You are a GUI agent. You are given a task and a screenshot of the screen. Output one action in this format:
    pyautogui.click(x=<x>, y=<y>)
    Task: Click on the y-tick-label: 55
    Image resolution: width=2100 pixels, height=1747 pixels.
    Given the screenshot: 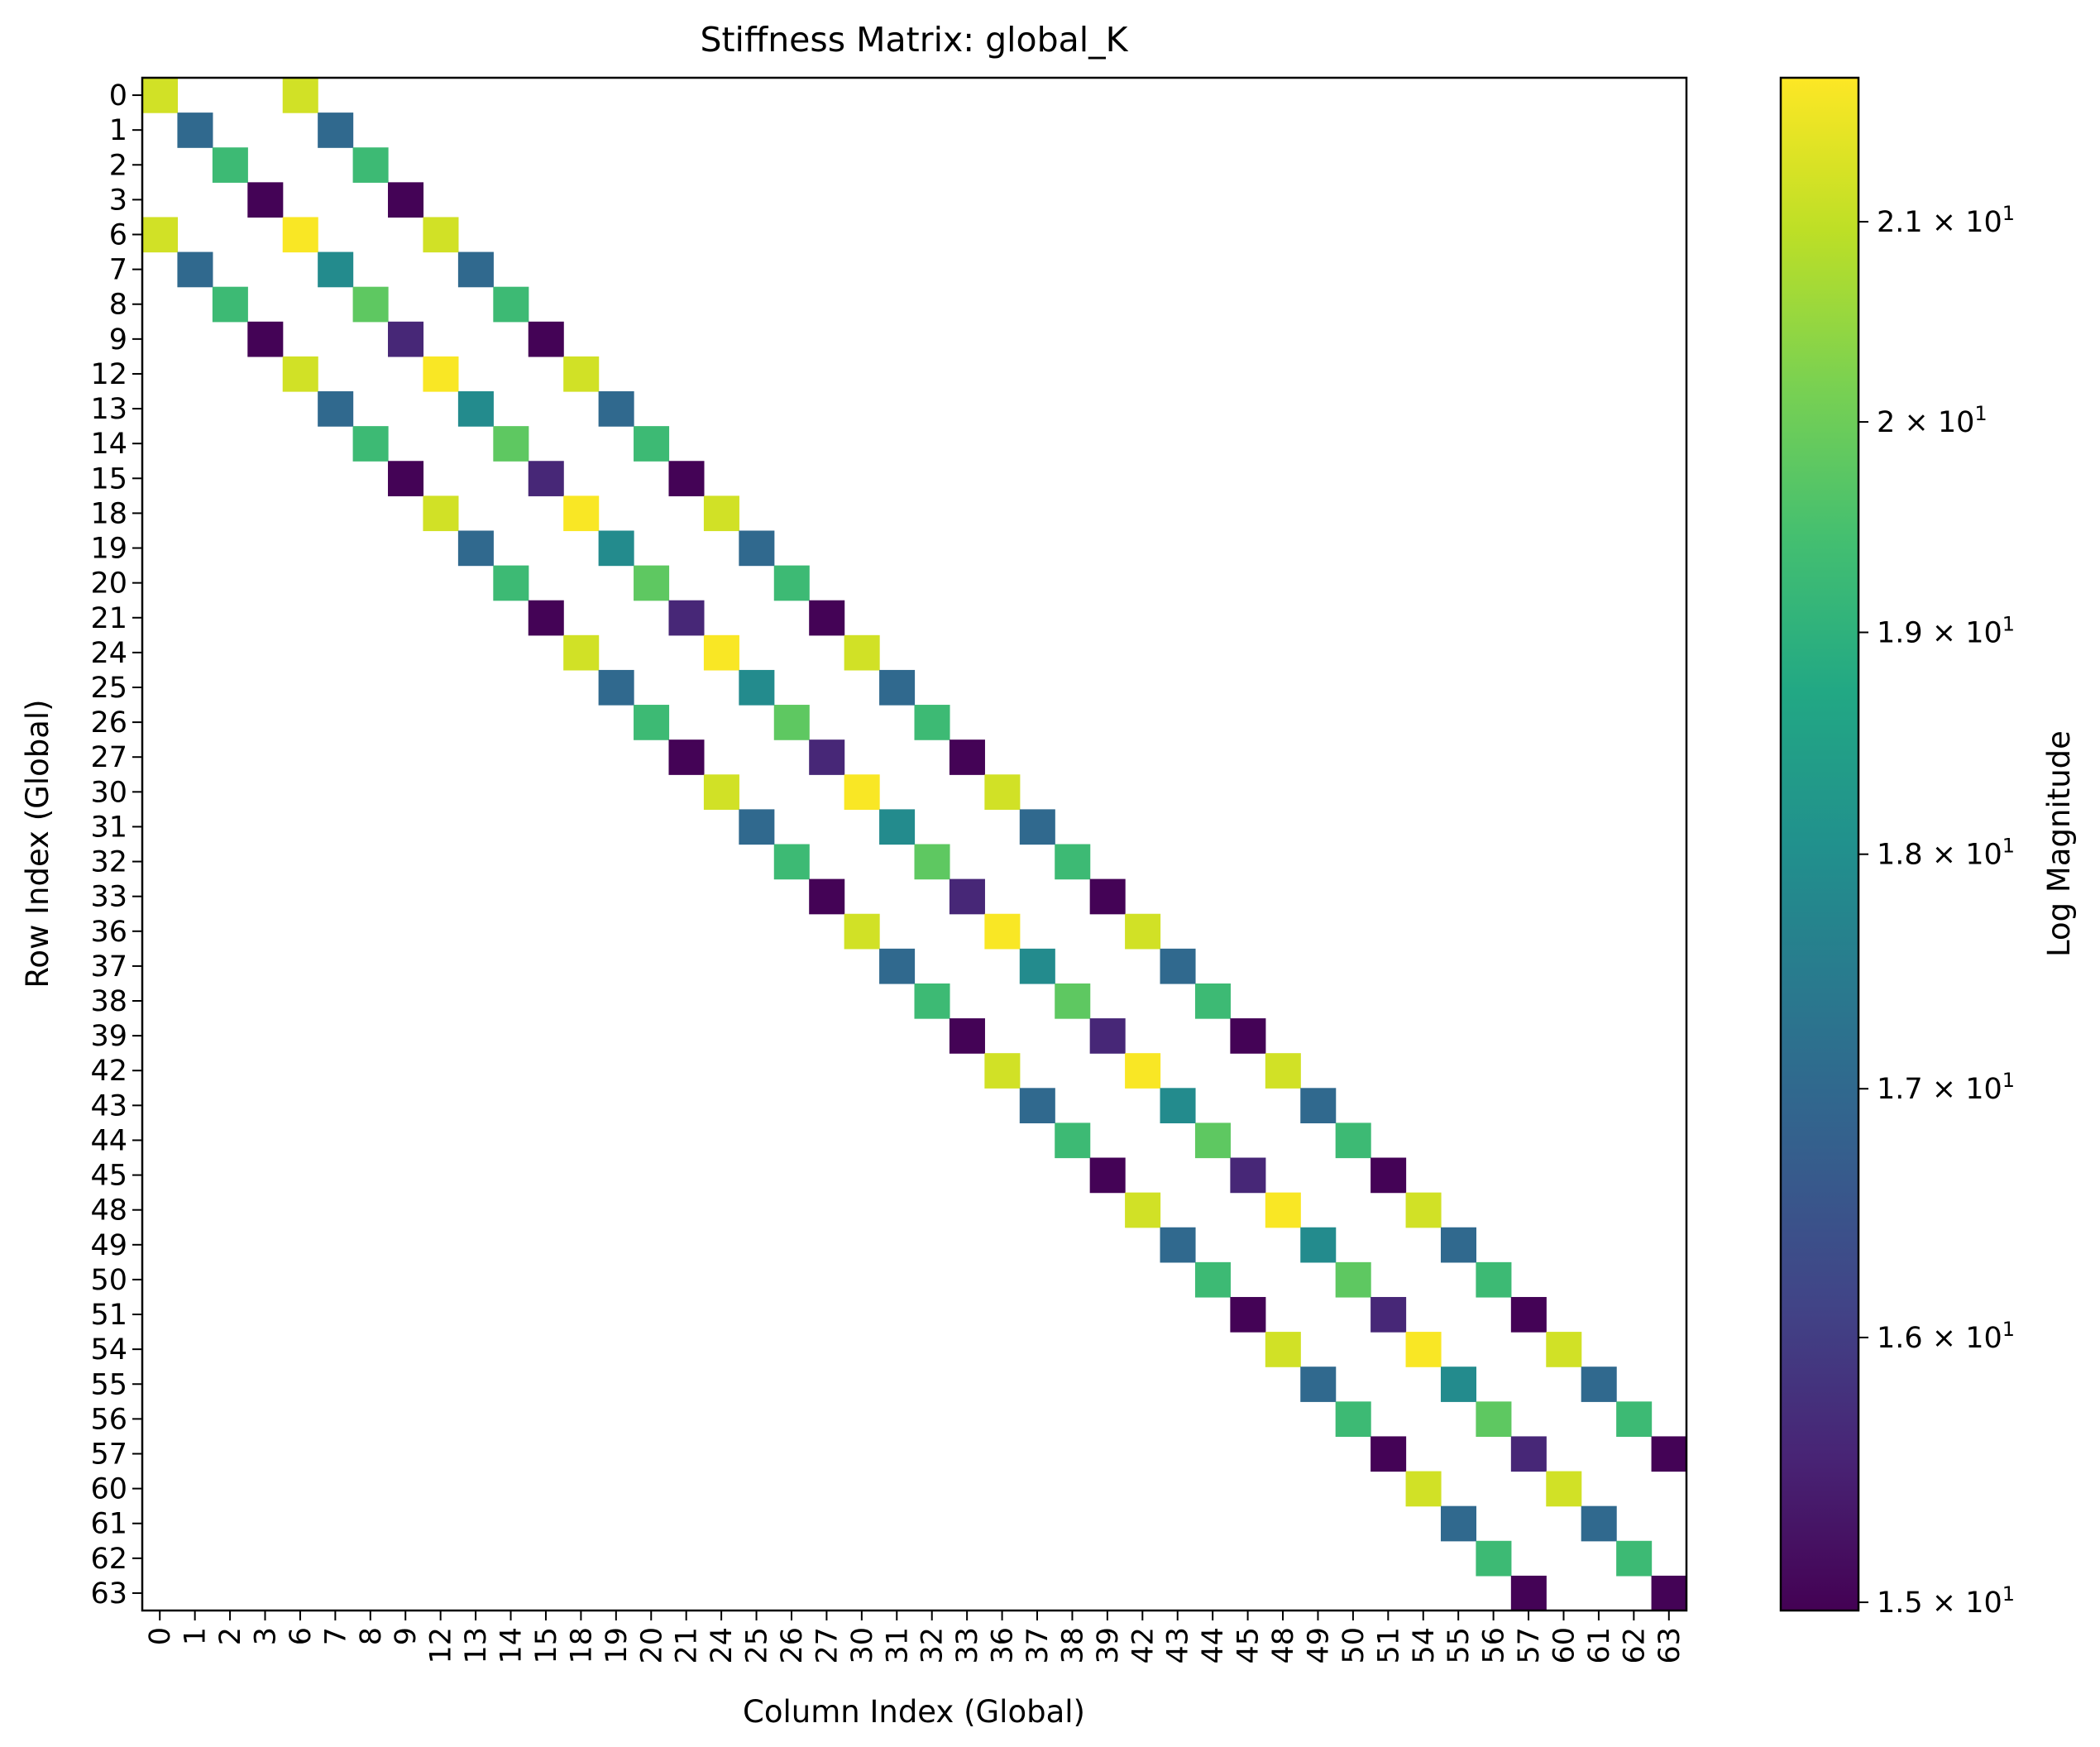 What is the action you would take?
    pyautogui.click(x=108, y=1384)
    